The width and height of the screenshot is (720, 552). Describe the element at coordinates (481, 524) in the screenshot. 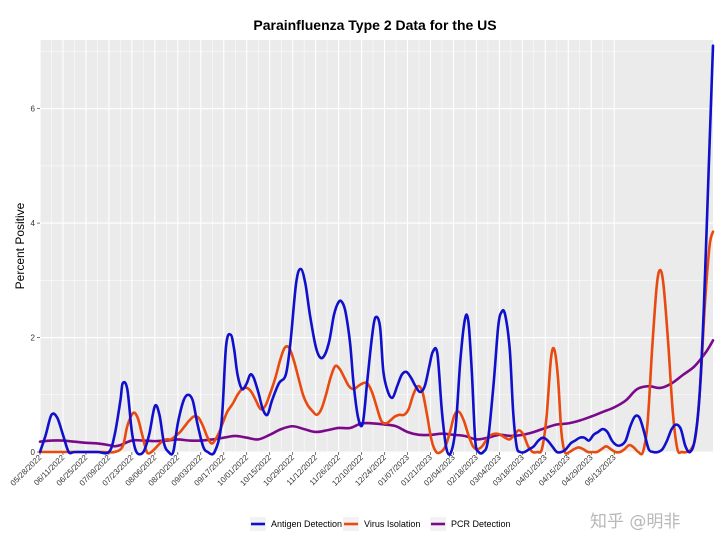

I see `legend-label: PCR Detection` at that location.